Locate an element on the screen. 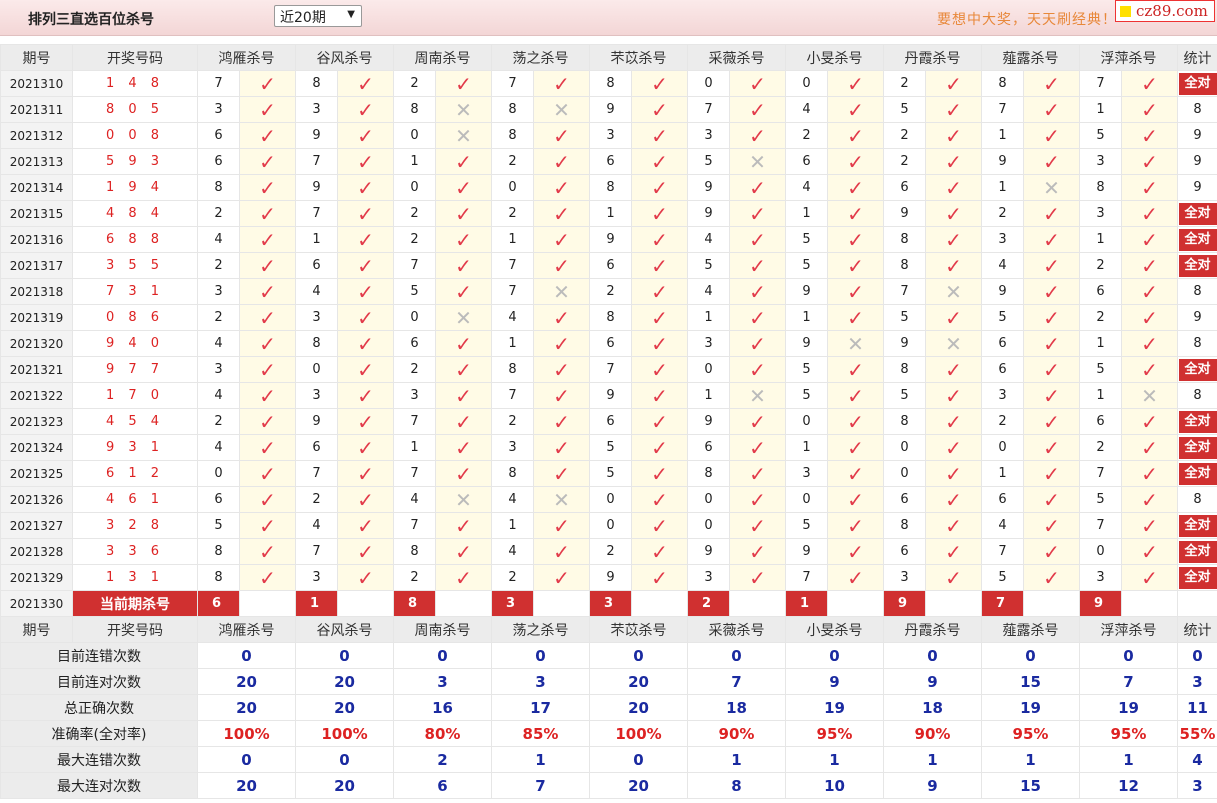 Image resolution: width=1217 pixels, height=803 pixels. period-cell: 2021317 is located at coordinates (36, 265).